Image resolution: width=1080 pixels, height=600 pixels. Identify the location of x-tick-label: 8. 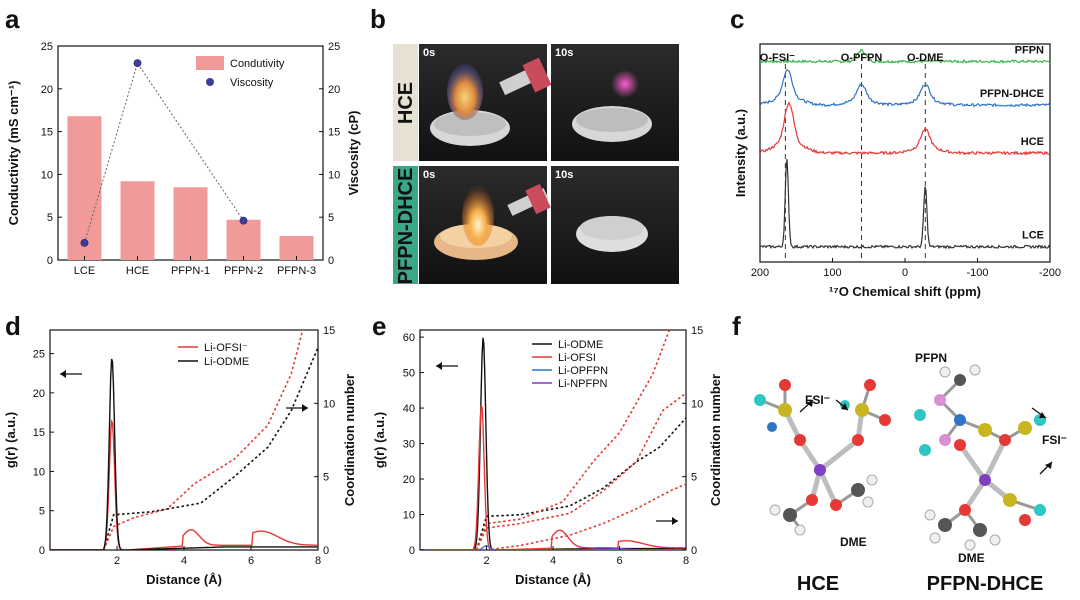
(318, 561).